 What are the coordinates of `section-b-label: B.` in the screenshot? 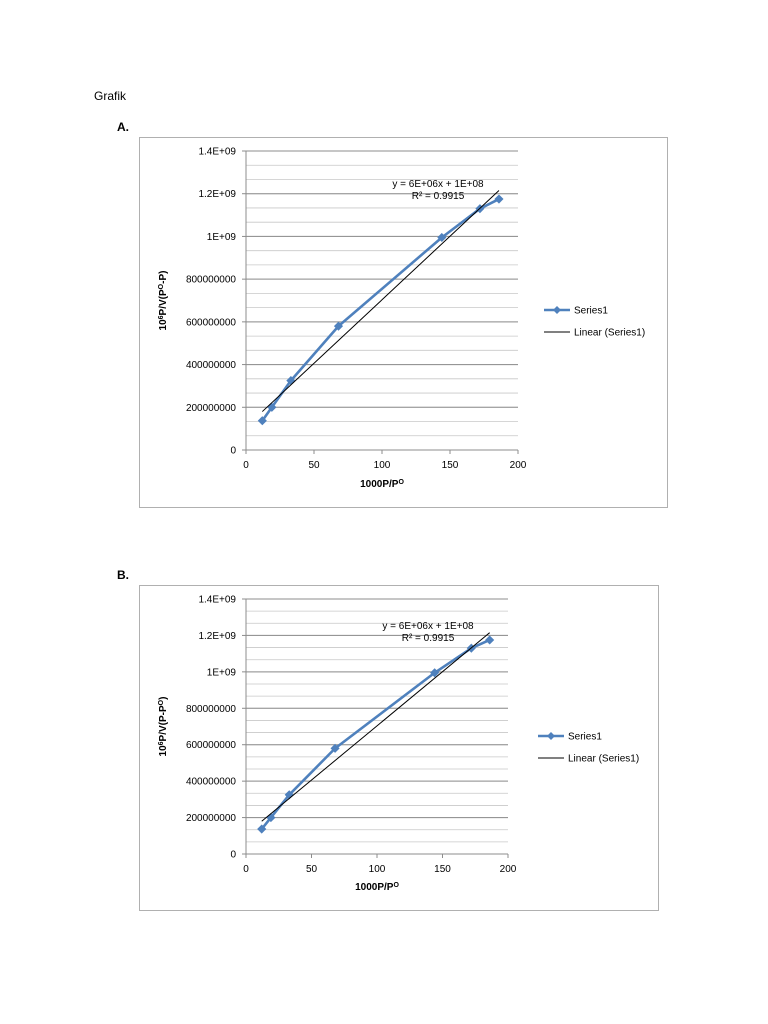 It's located at (123, 575).